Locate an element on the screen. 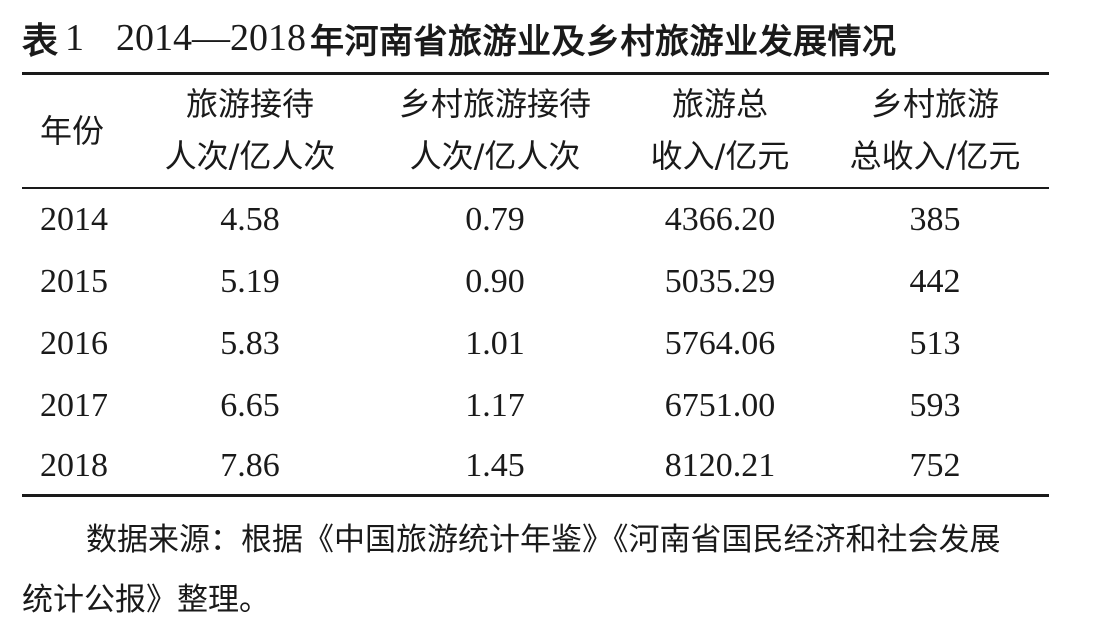  header-visitors-line2: 人次/亿人次 is located at coordinates (250, 156).